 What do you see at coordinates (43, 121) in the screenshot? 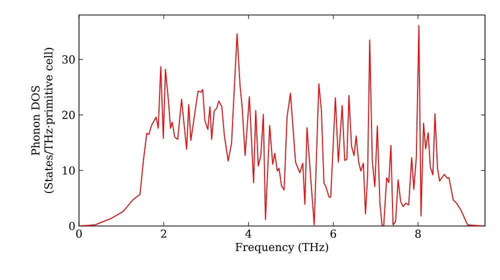
I see `y-axis-title: Phonon DOS (States/THz·primitive cell)` at bounding box center [43, 121].